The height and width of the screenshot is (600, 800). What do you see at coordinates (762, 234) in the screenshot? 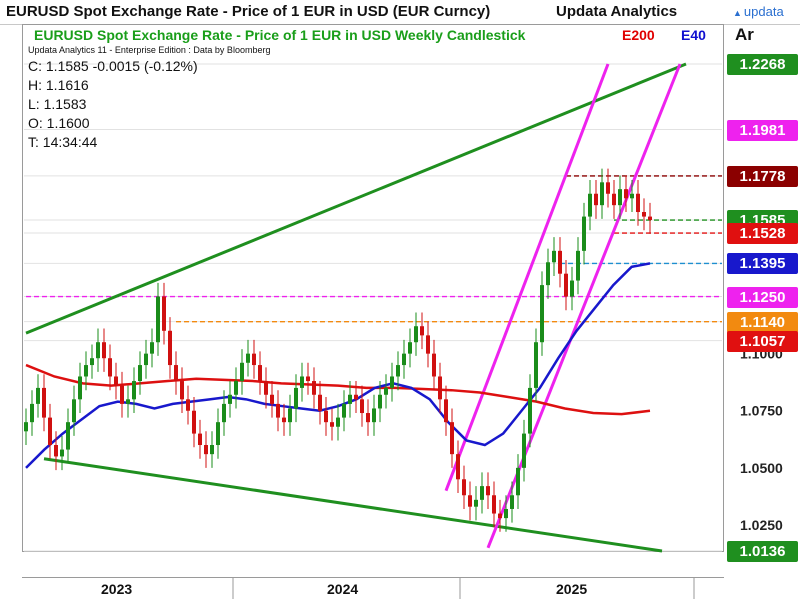
I see `price-tag: 1.1528` at bounding box center [762, 234].